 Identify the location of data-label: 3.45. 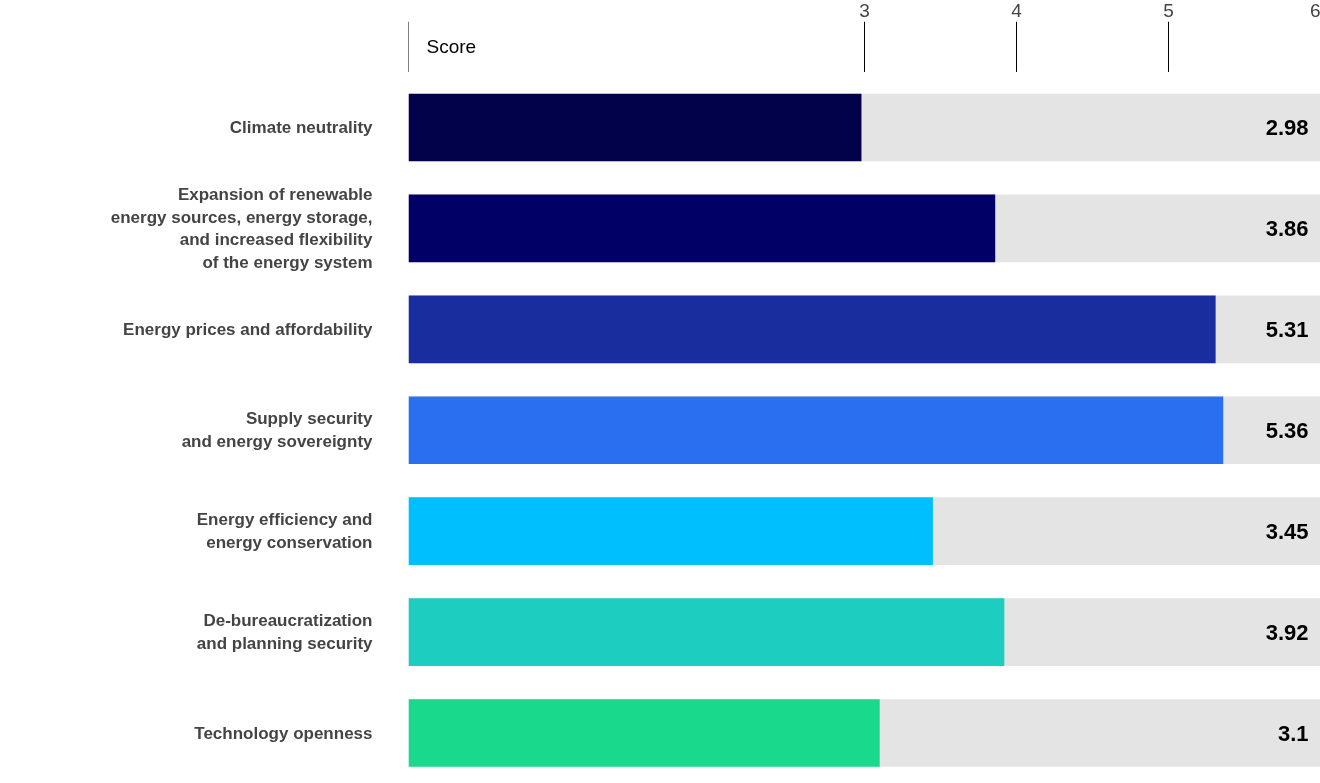
(1287, 531).